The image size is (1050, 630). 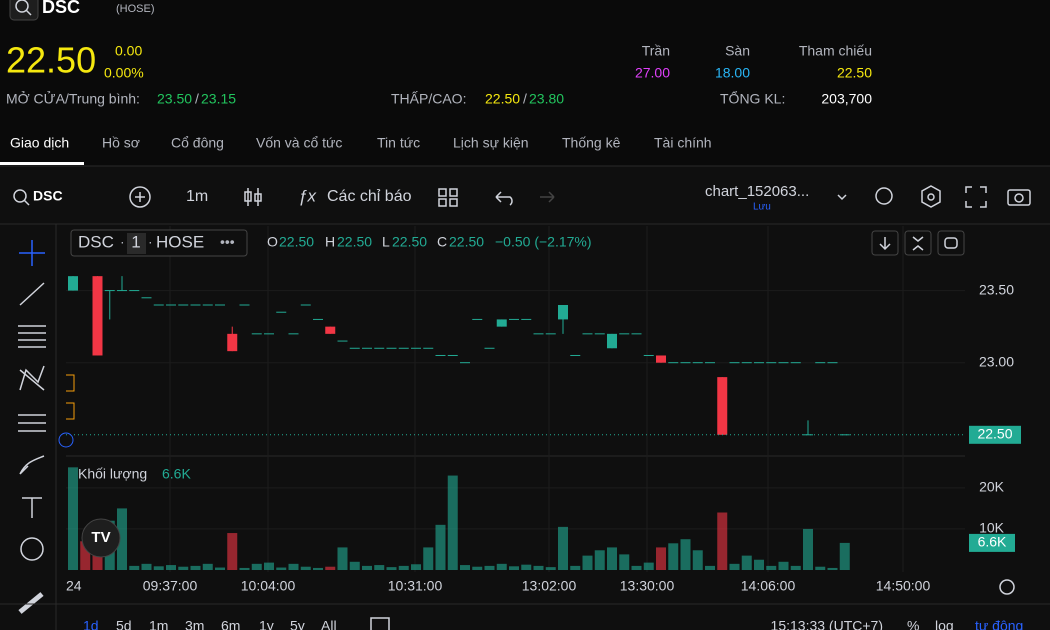 What do you see at coordinates (442, 242) in the screenshot?
I see `c-label: C` at bounding box center [442, 242].